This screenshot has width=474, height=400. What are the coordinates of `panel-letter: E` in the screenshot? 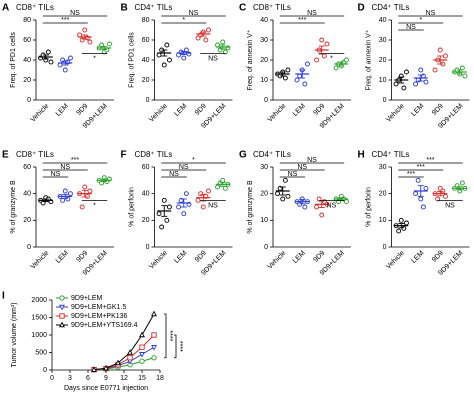 It's located at (5, 155).